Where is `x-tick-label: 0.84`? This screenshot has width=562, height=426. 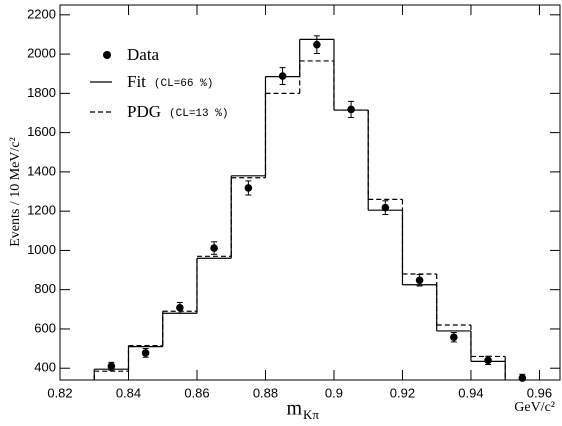
x-tick-label: 0.84 is located at coordinates (128, 392).